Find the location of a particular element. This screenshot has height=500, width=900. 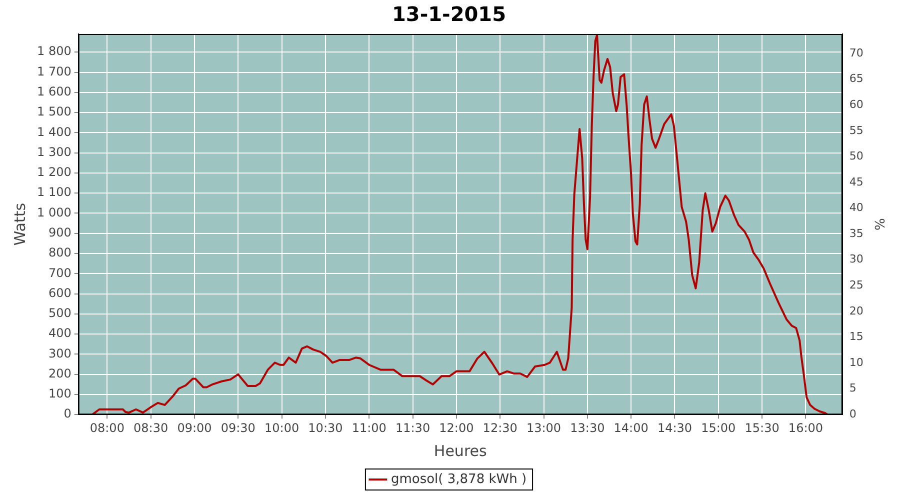

y2-tick-label: 35 is located at coordinates (856, 233).